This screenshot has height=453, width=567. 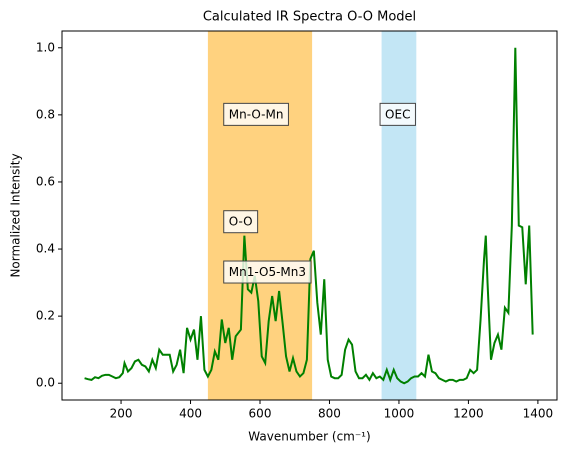 I want to click on y-tick-label: 0.2, so click(x=45, y=316).